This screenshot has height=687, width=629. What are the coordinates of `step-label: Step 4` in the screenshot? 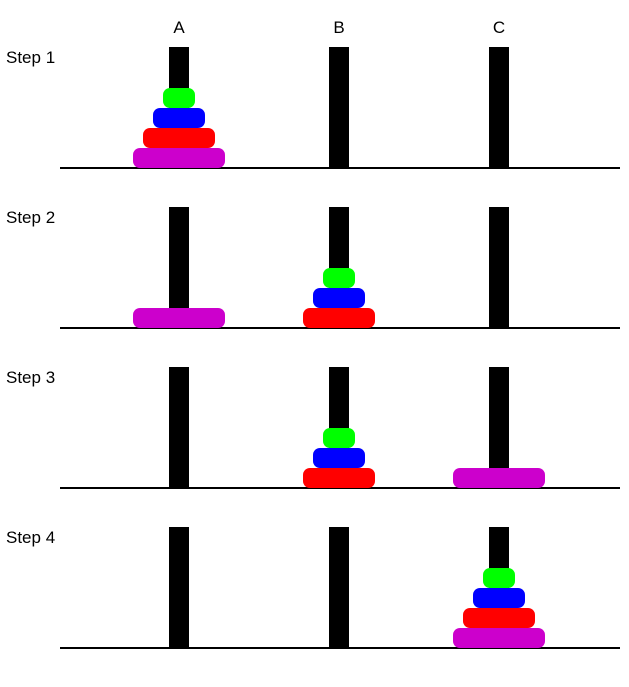 It's located at (30, 537).